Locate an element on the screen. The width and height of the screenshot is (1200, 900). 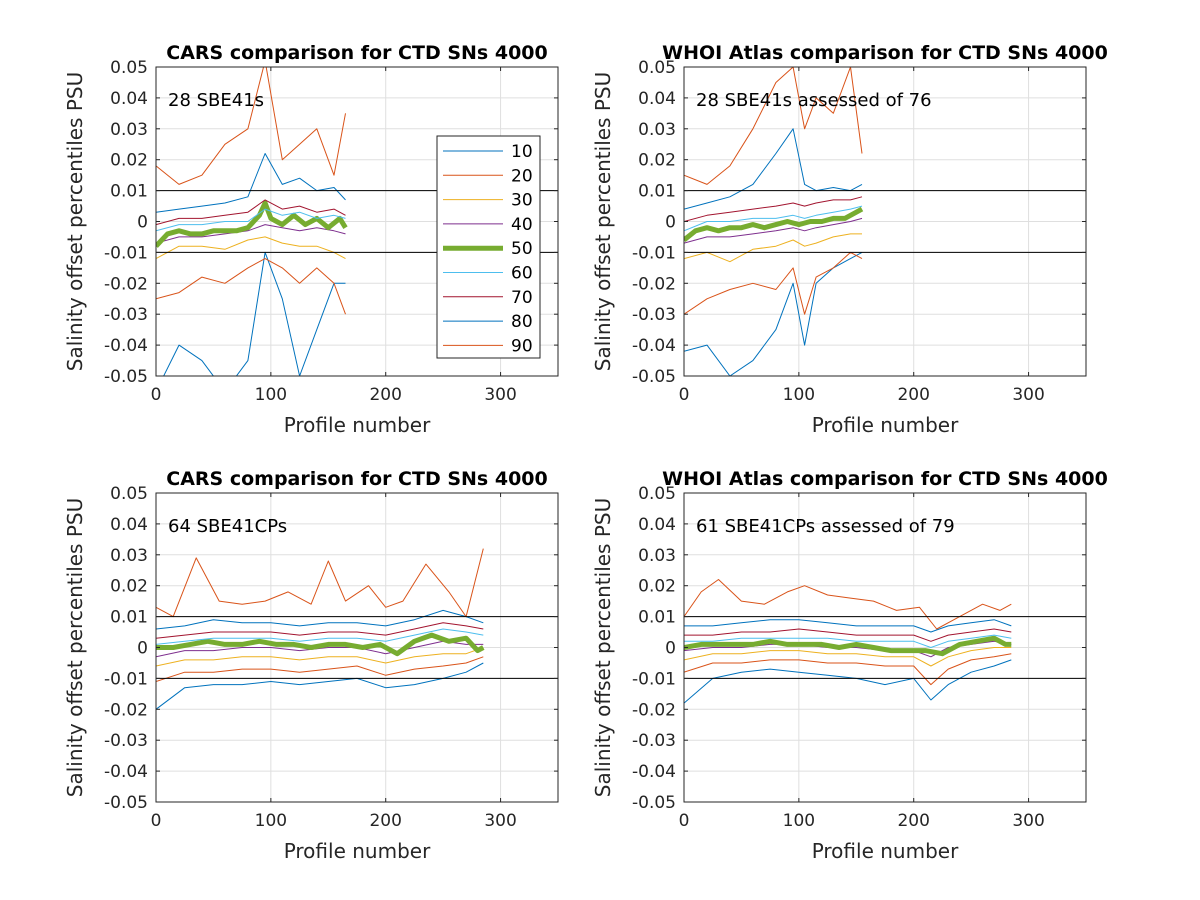
x-tick-label: 0 is located at coordinates (156, 395).